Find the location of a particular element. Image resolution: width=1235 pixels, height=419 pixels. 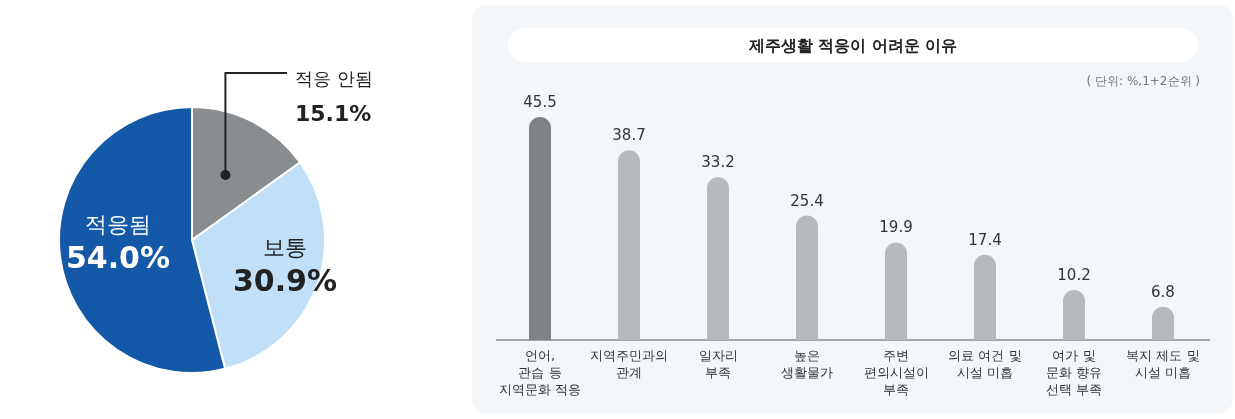

data-label: 45.5 is located at coordinates (540, 102).